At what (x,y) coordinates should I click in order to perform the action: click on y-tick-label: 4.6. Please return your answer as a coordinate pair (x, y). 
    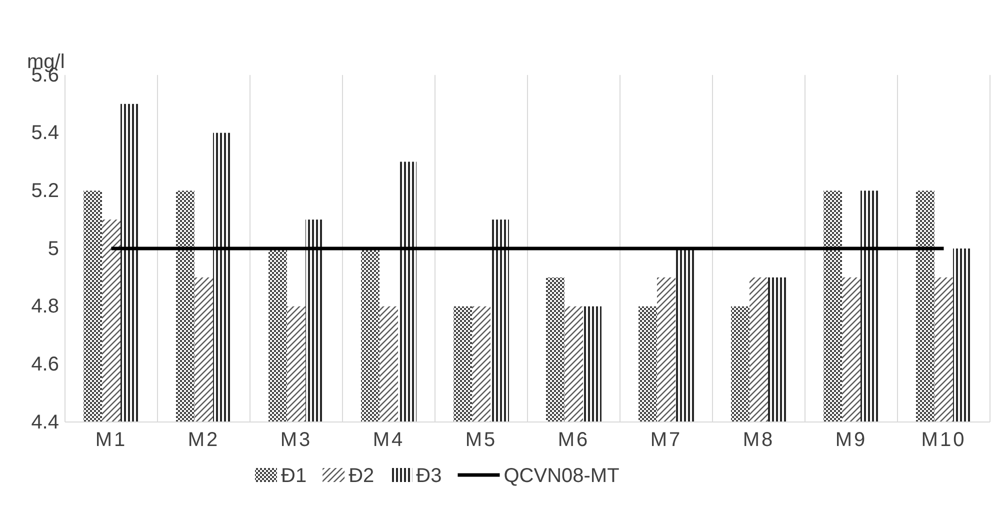
    Looking at the image, I should click on (45, 365).